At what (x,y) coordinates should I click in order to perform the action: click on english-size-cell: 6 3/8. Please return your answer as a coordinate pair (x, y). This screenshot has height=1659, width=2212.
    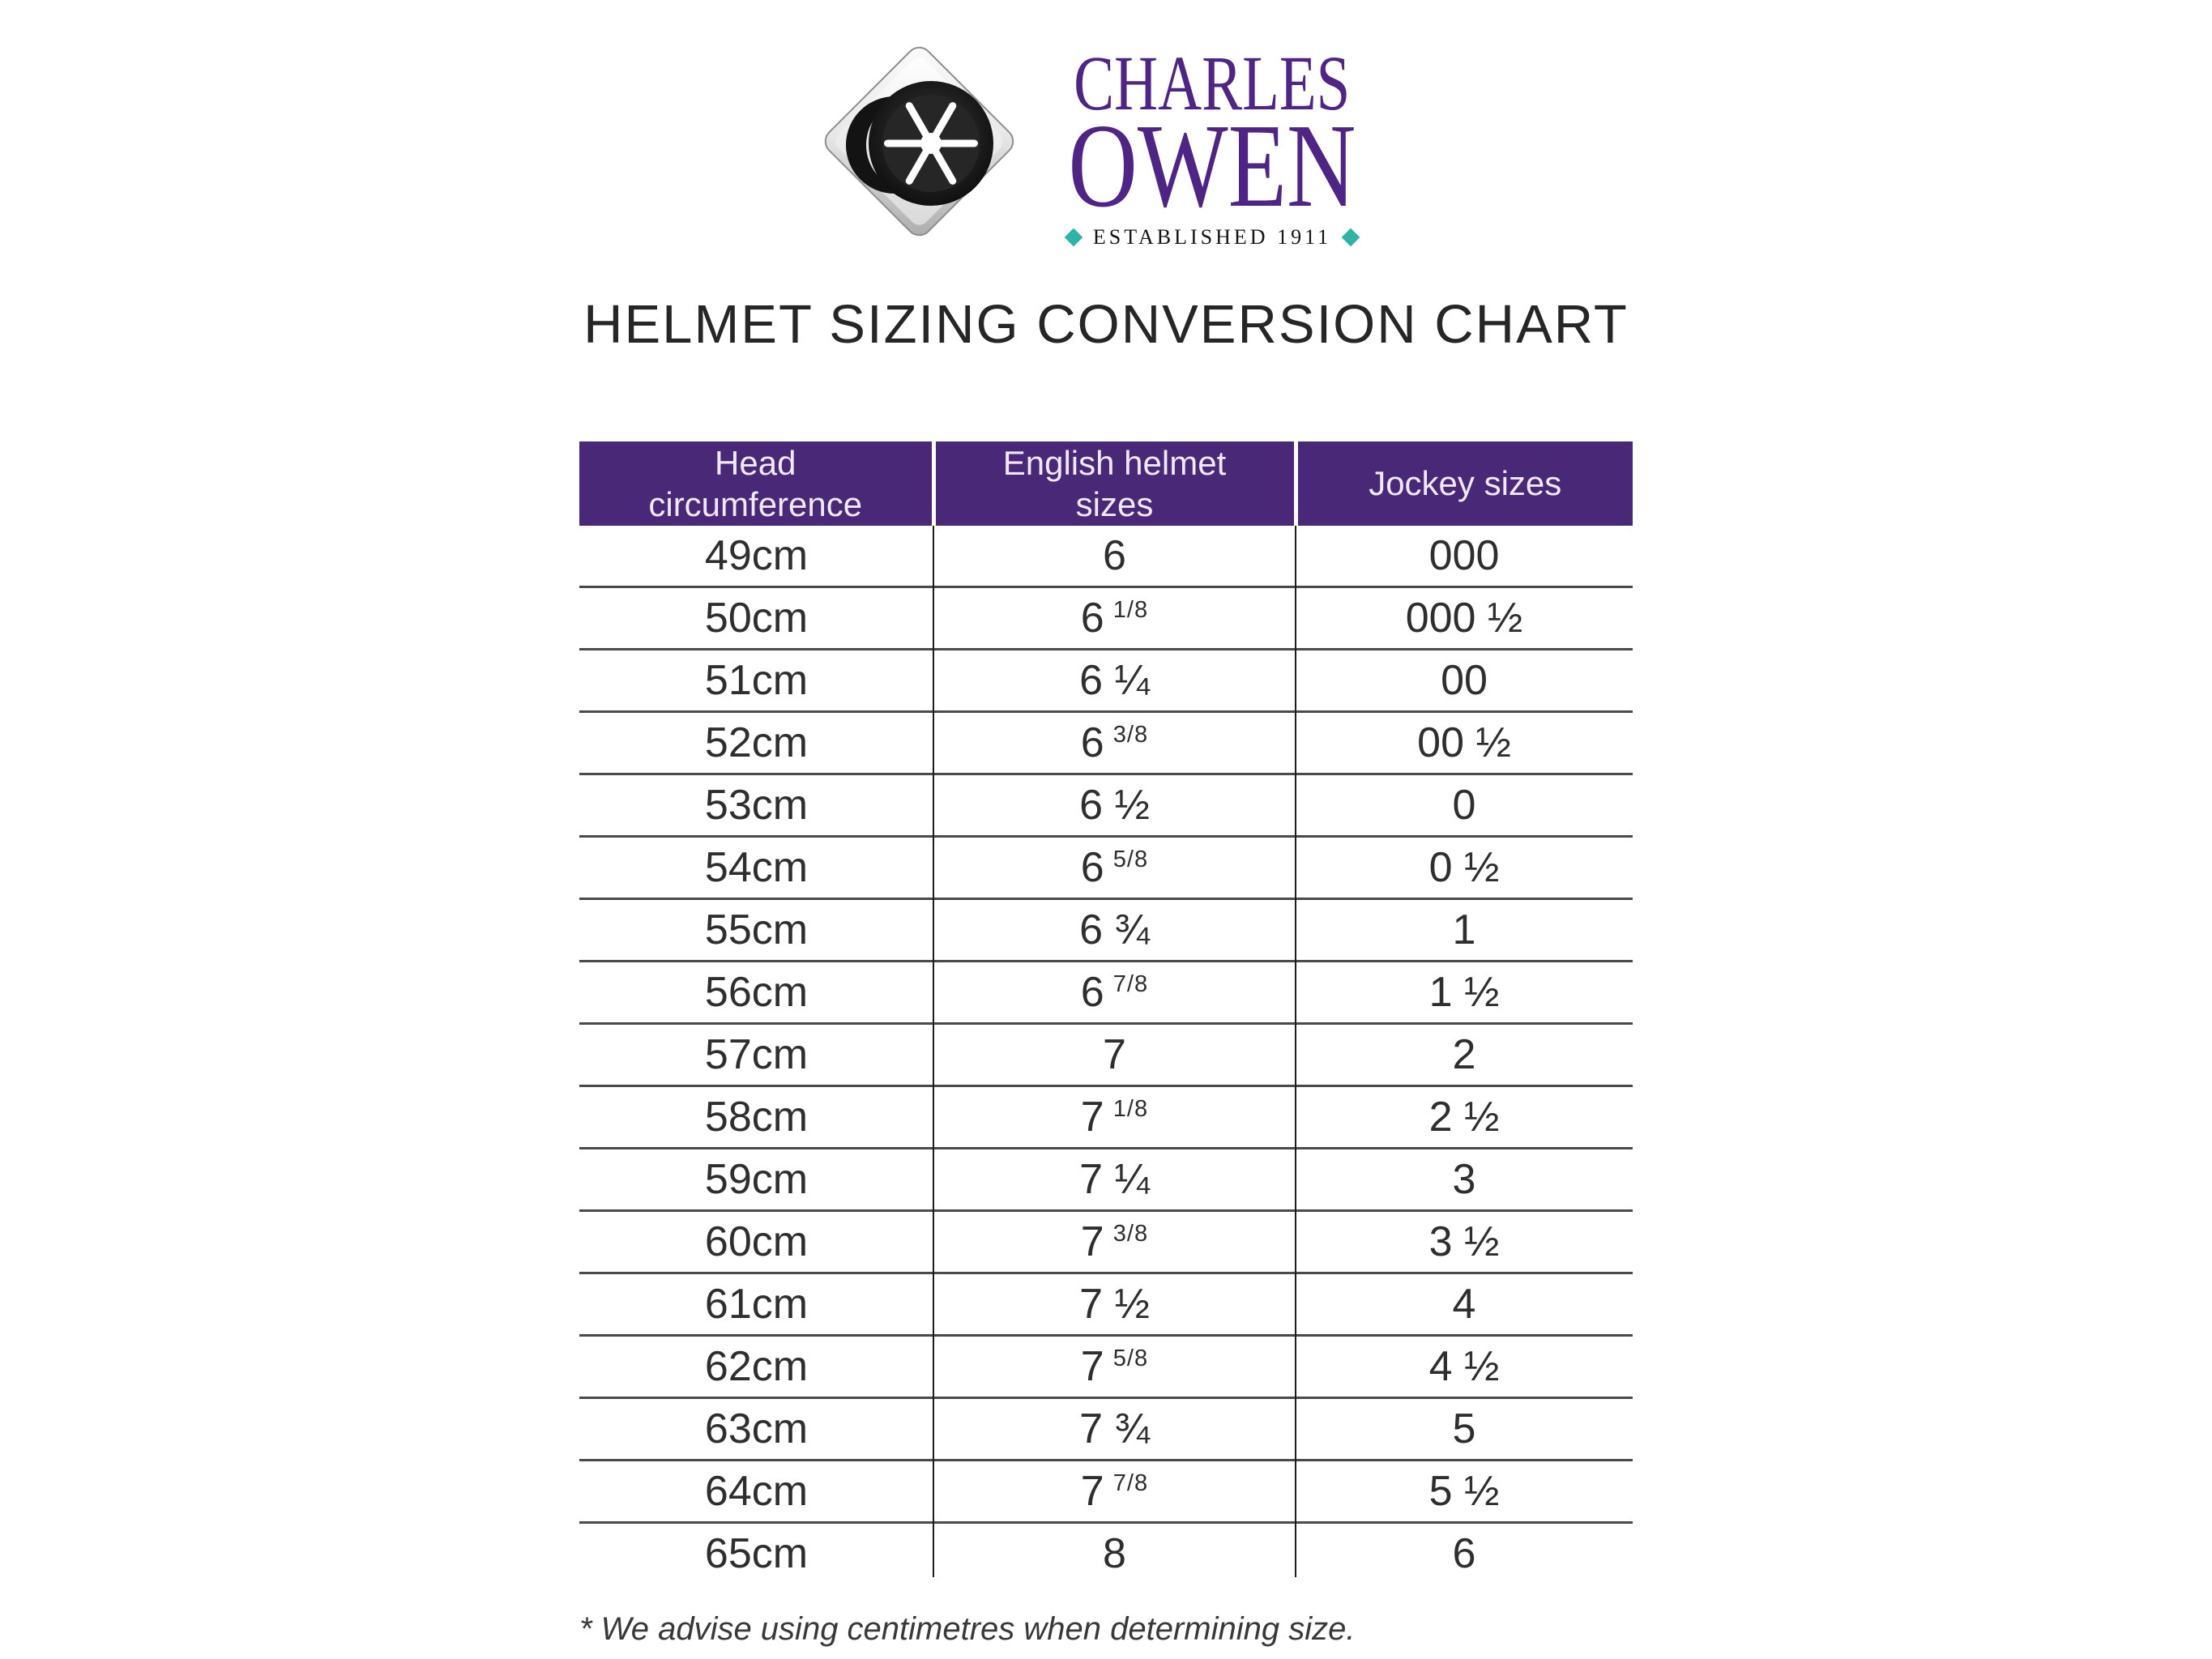
    Looking at the image, I should click on (1114, 742).